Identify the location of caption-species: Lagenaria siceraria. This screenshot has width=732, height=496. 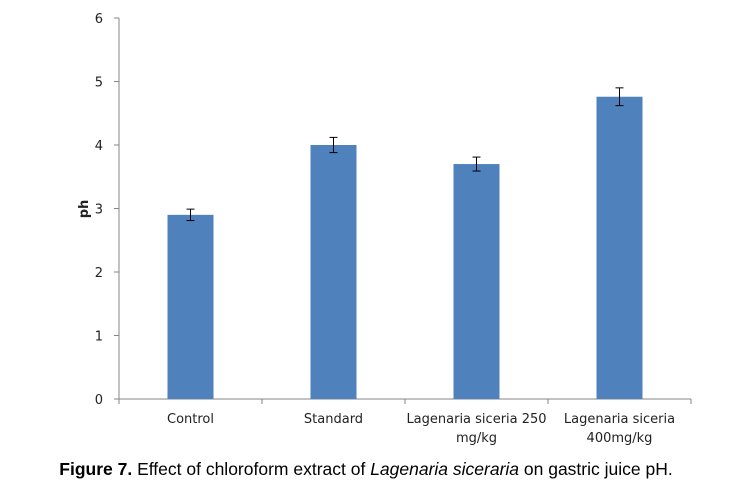
(445, 469).